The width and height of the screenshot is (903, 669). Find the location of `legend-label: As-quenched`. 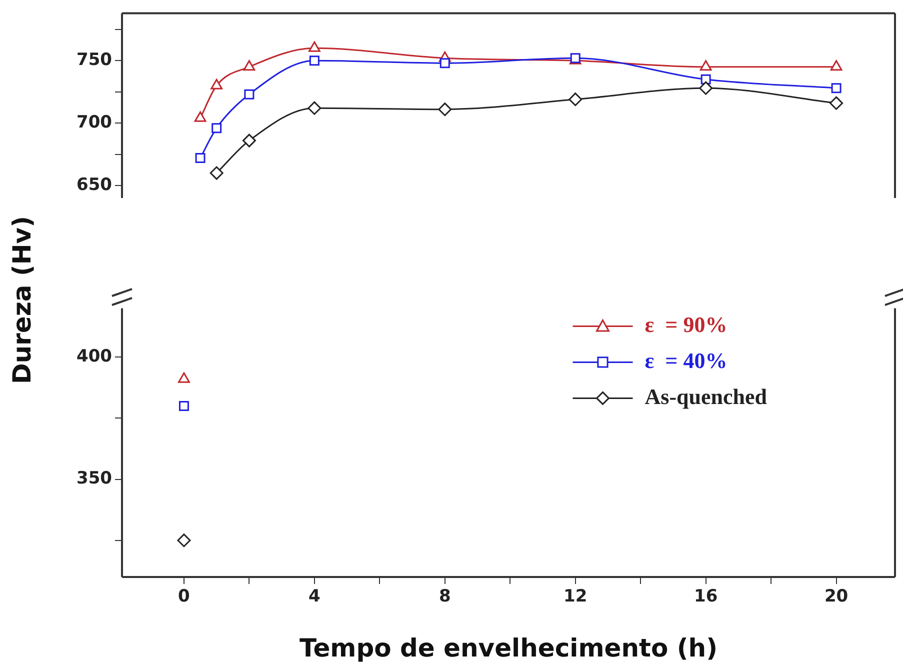

legend-label: As-quenched is located at coordinates (706, 396).